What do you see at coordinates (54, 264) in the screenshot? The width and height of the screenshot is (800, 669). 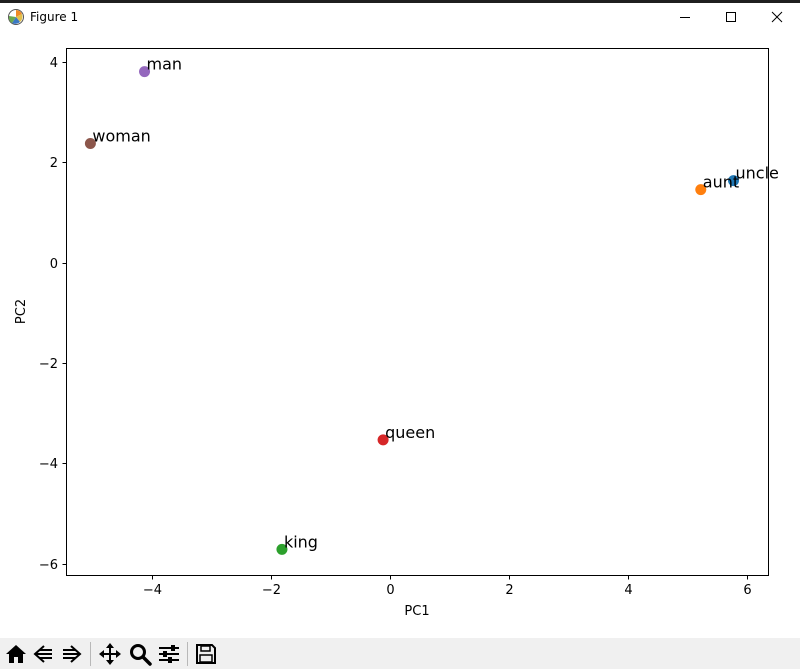 I see `y-tick-label: 0` at bounding box center [54, 264].